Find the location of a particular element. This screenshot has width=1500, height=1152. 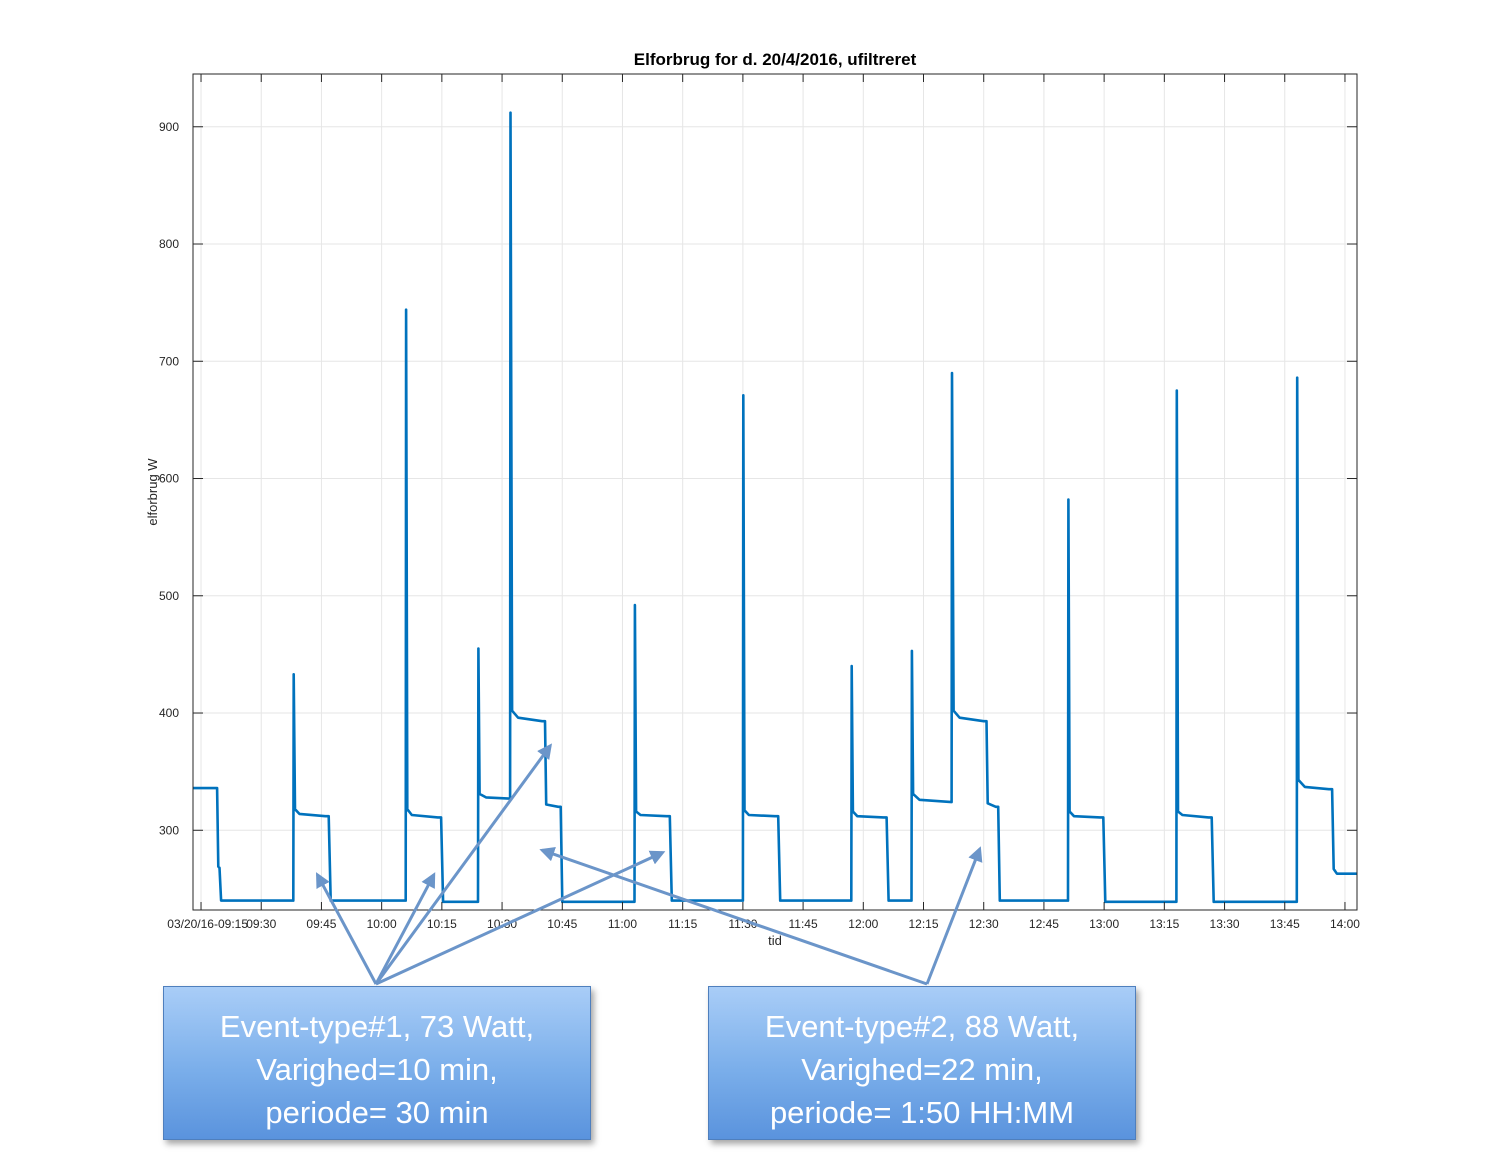

x-tick-label: 09:45 is located at coordinates (321, 924).